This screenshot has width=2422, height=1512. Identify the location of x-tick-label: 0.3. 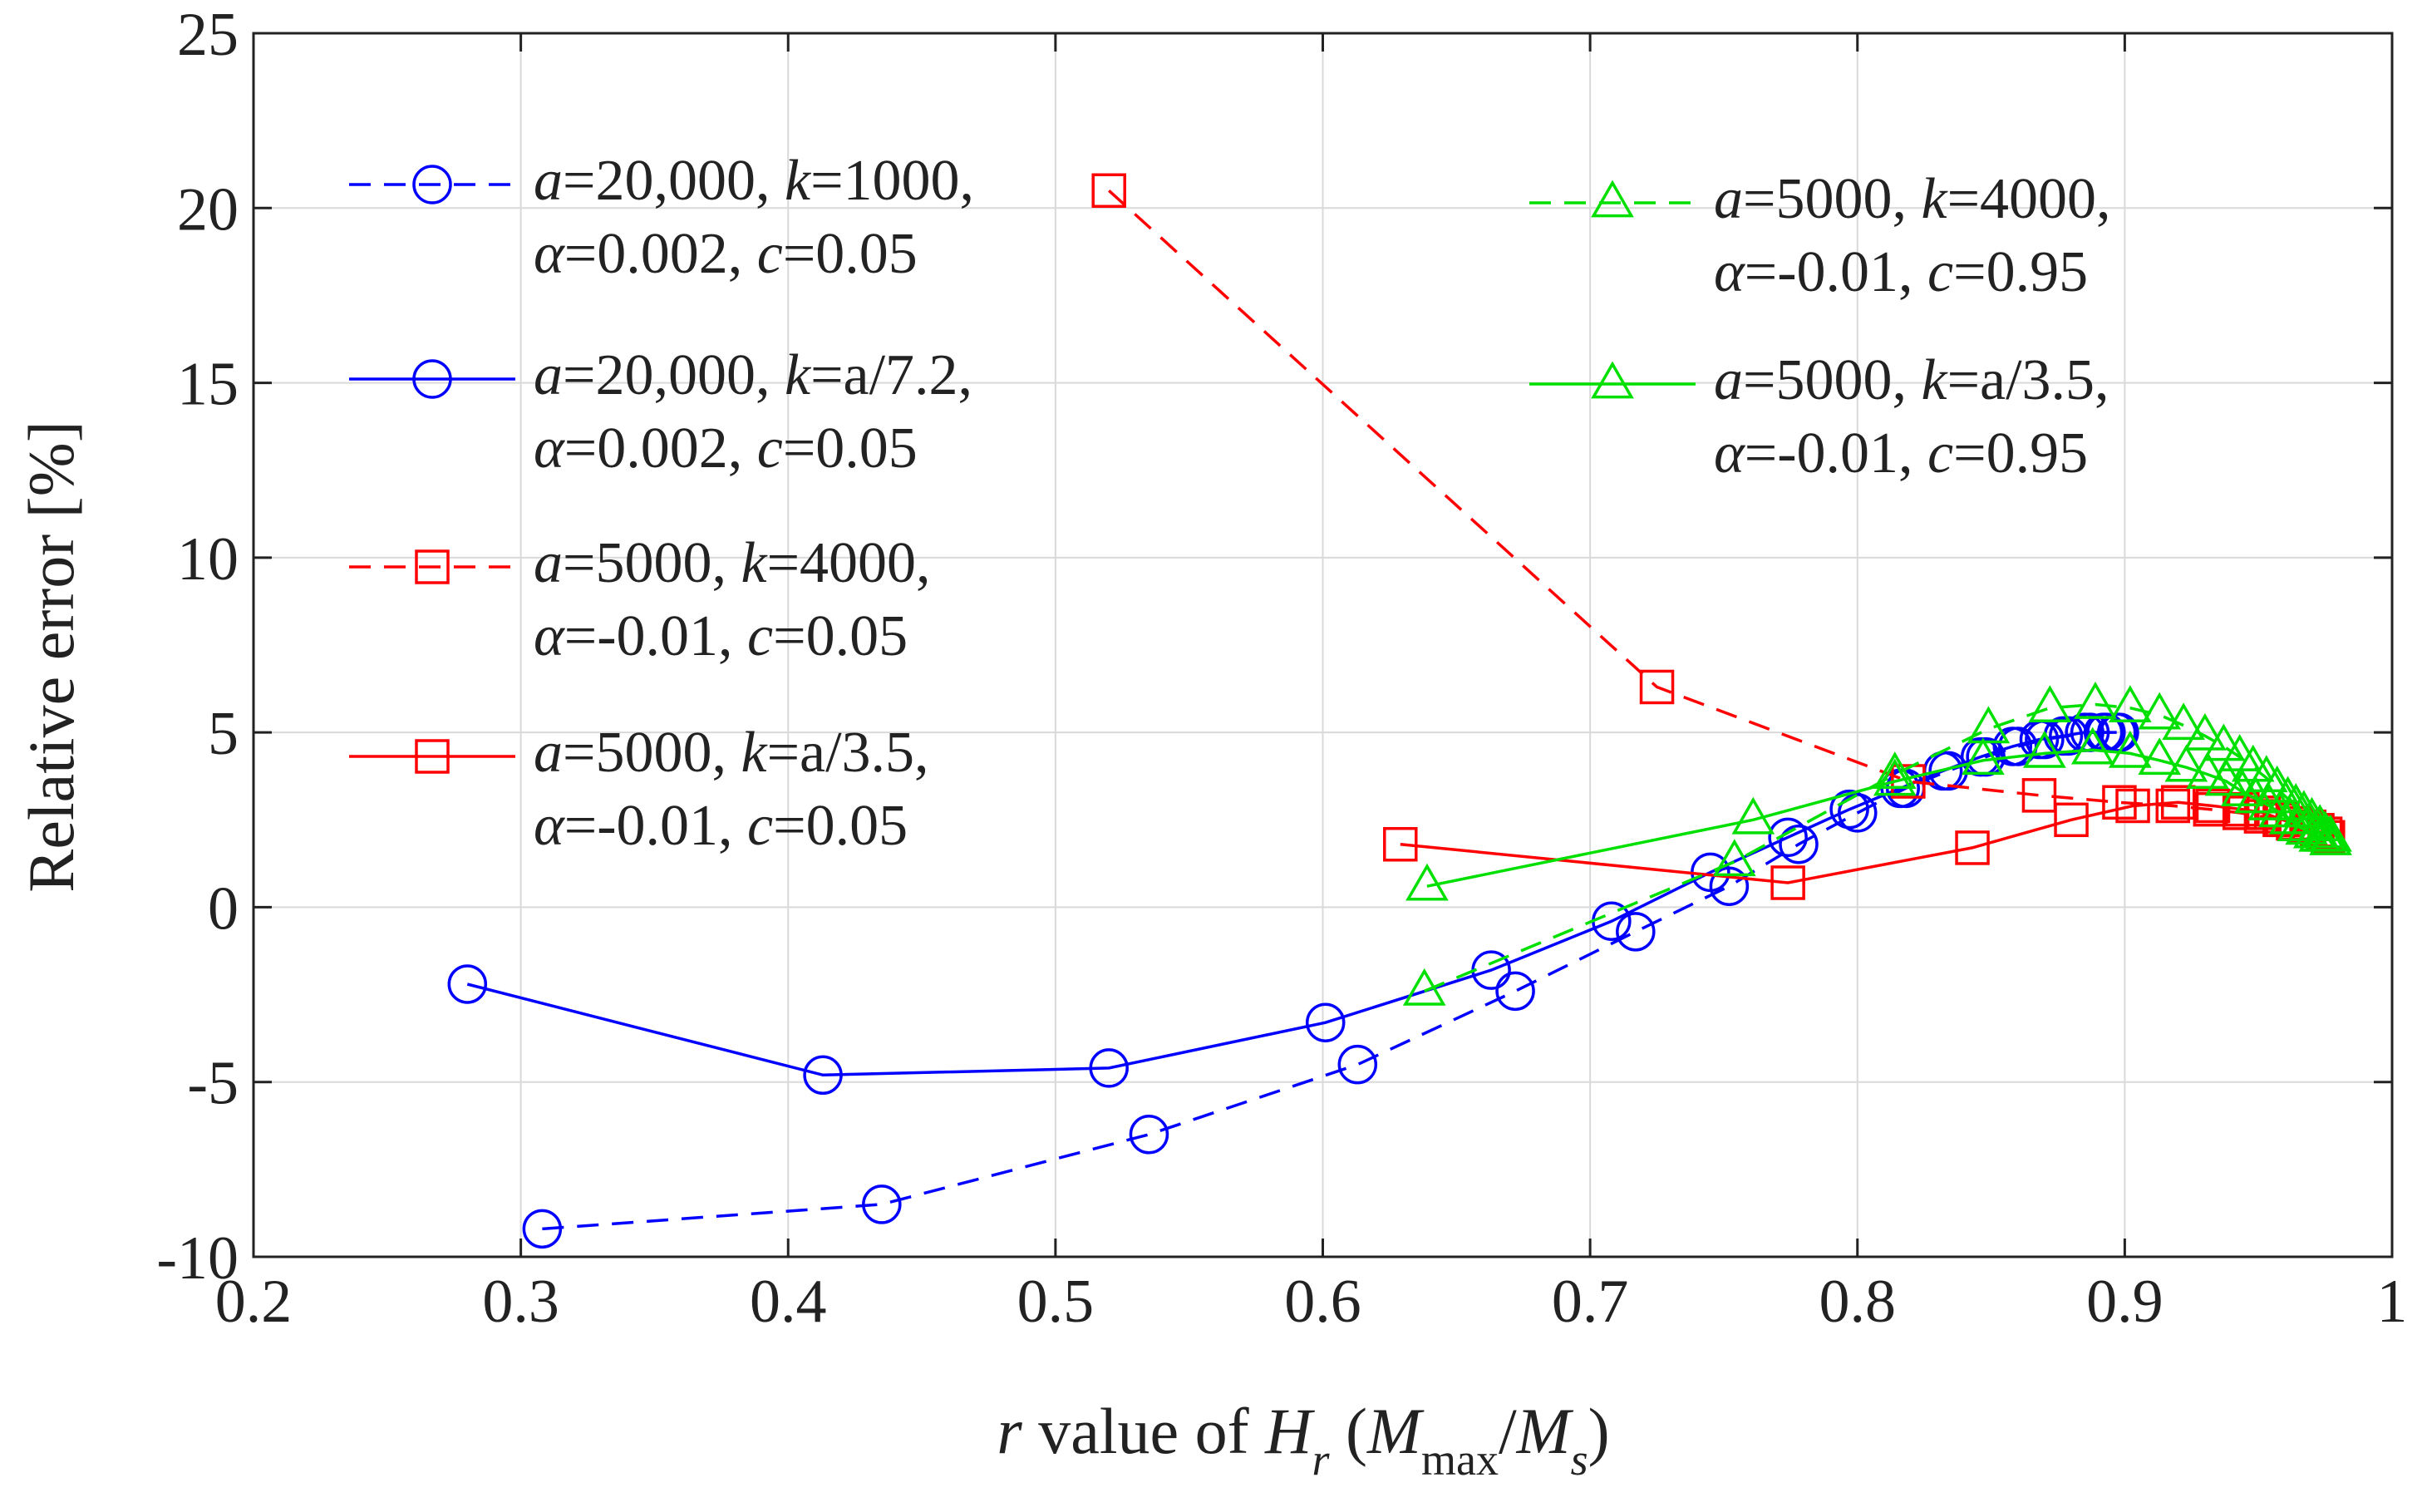
(520, 1302).